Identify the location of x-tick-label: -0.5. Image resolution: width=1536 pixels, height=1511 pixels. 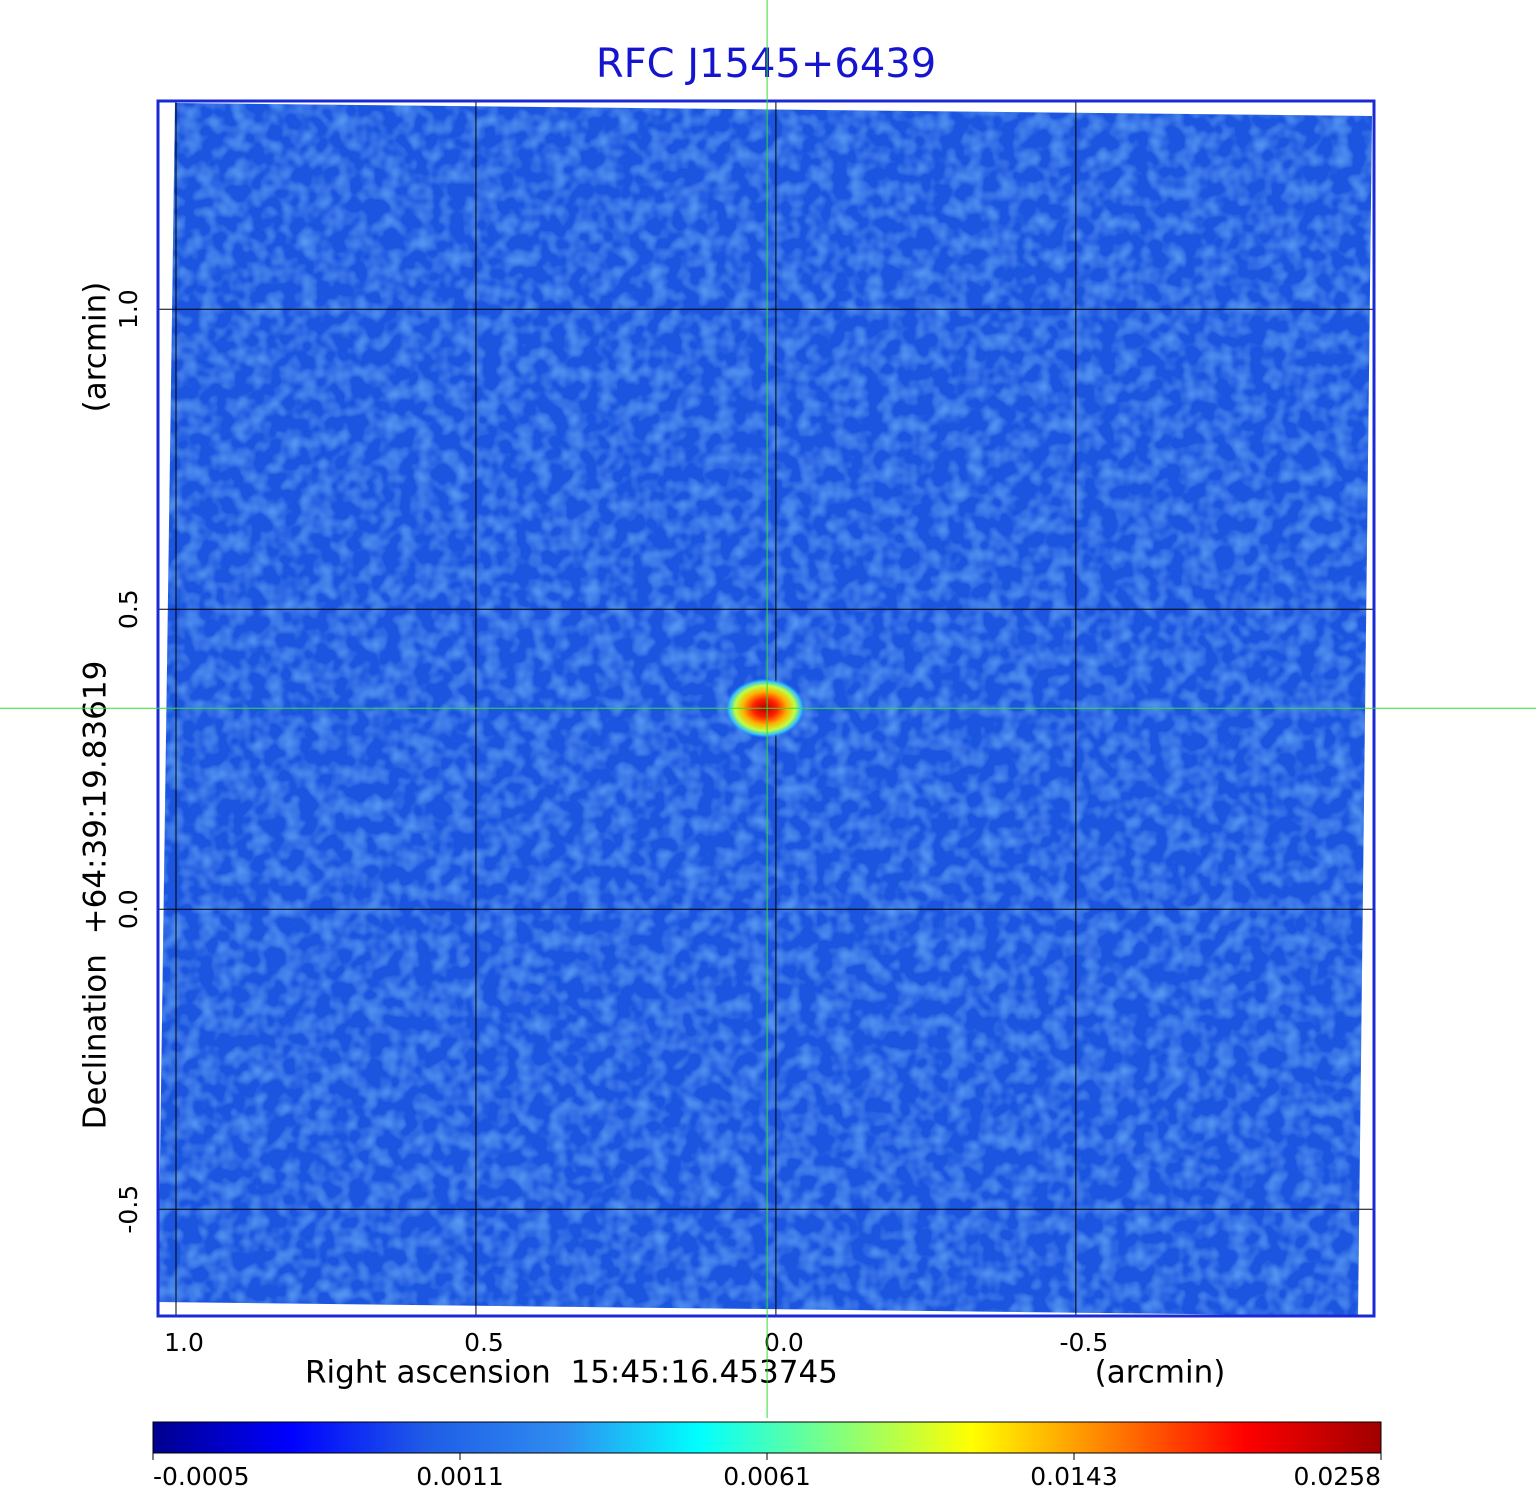
(1083, 1342).